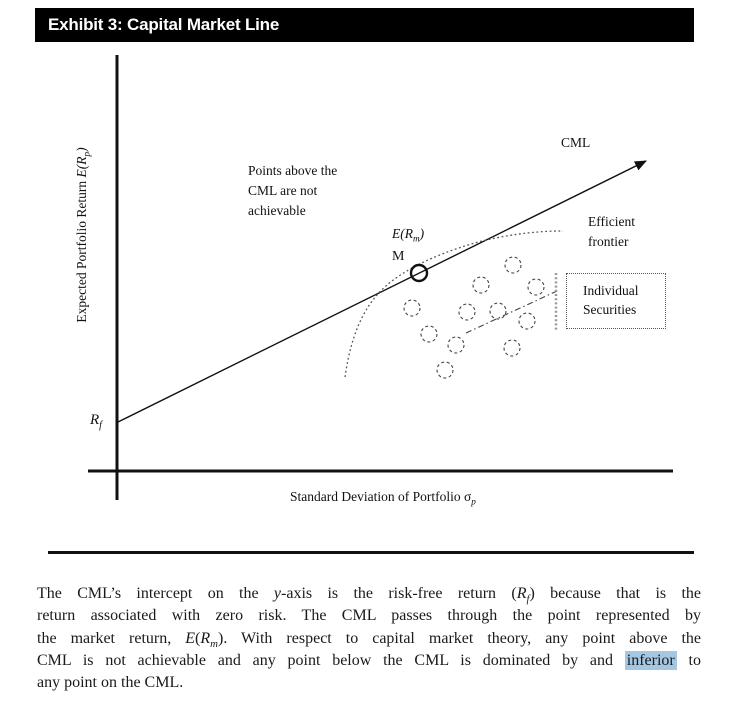  What do you see at coordinates (81, 167) in the screenshot?
I see `y-axis-symbol: E(R` at bounding box center [81, 167].